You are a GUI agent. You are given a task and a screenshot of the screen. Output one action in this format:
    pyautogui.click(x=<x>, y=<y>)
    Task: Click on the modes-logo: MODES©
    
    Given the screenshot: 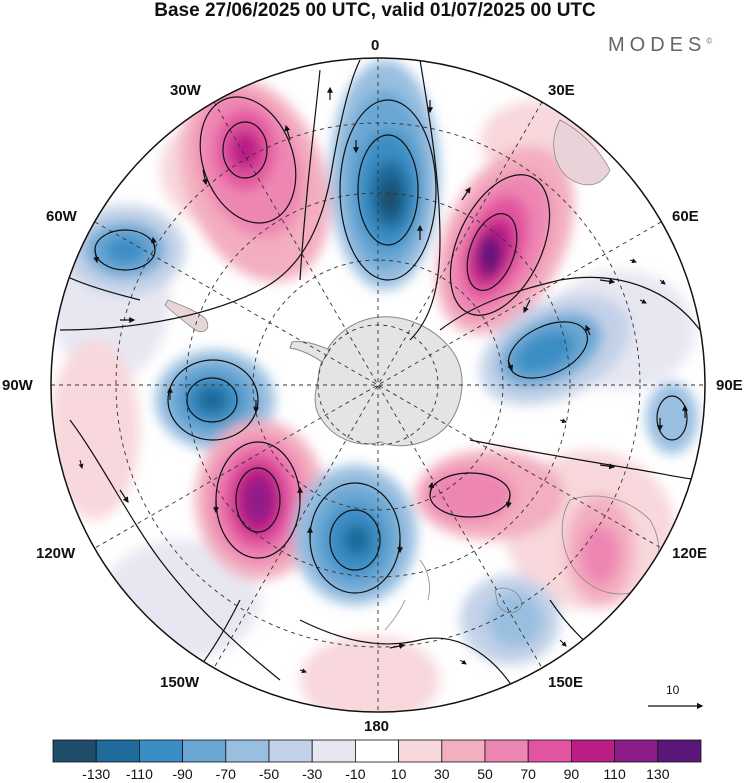 What is the action you would take?
    pyautogui.click(x=660, y=45)
    